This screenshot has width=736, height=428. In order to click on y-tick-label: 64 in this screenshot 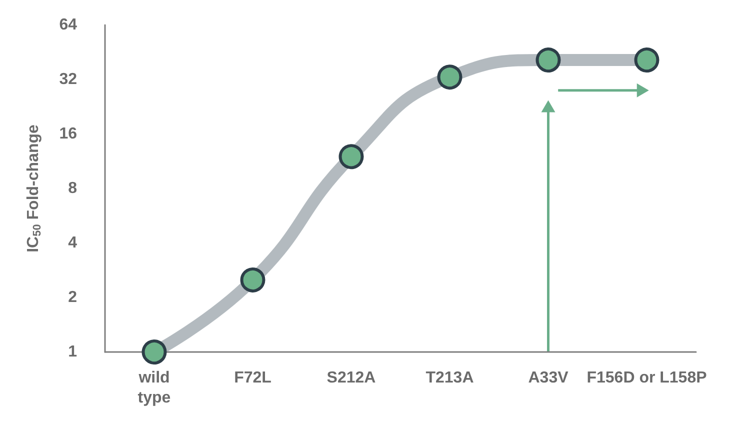, I will do `click(68, 25)`.